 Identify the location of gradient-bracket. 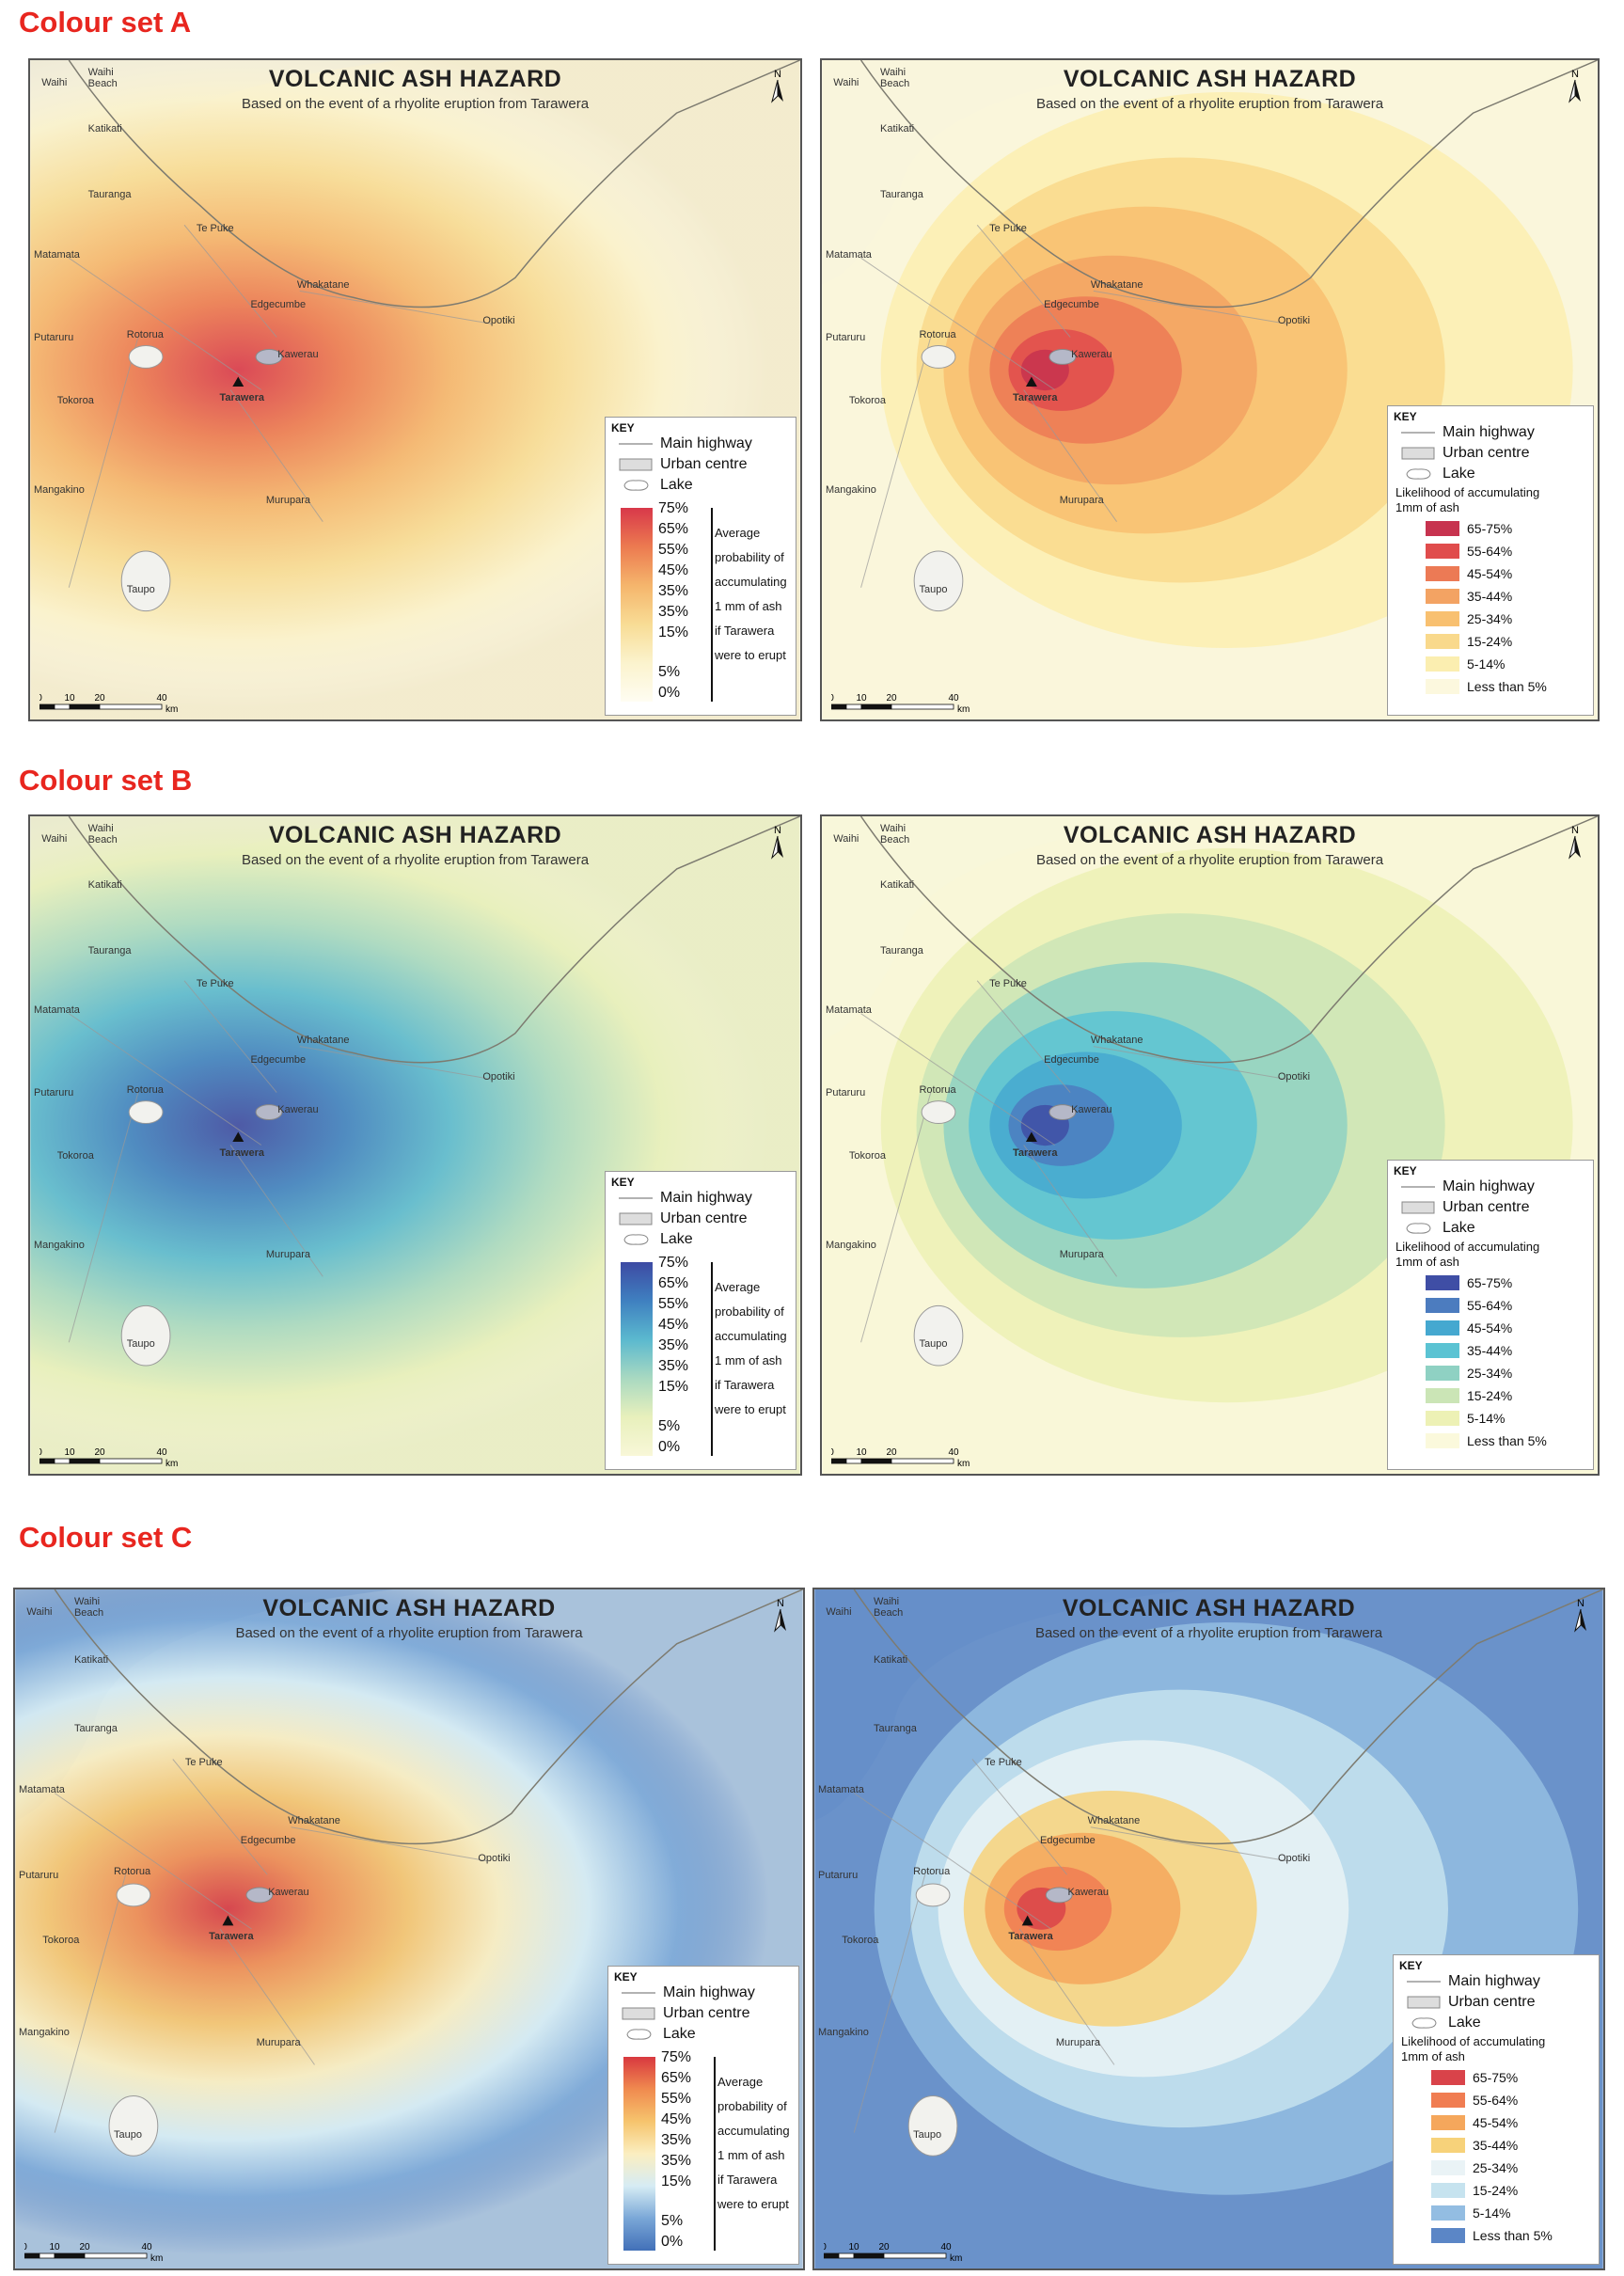
(713, 2154).